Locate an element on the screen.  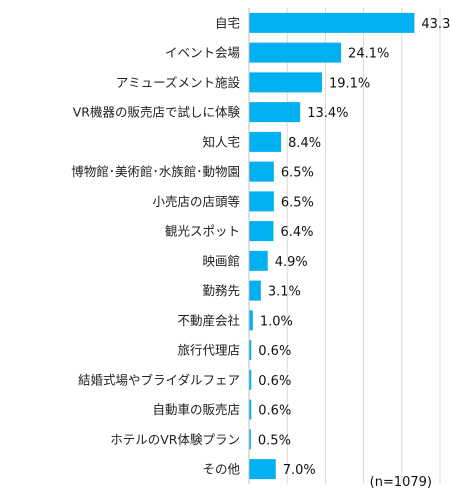
value-label-13: 0.6% is located at coordinates (274, 411).